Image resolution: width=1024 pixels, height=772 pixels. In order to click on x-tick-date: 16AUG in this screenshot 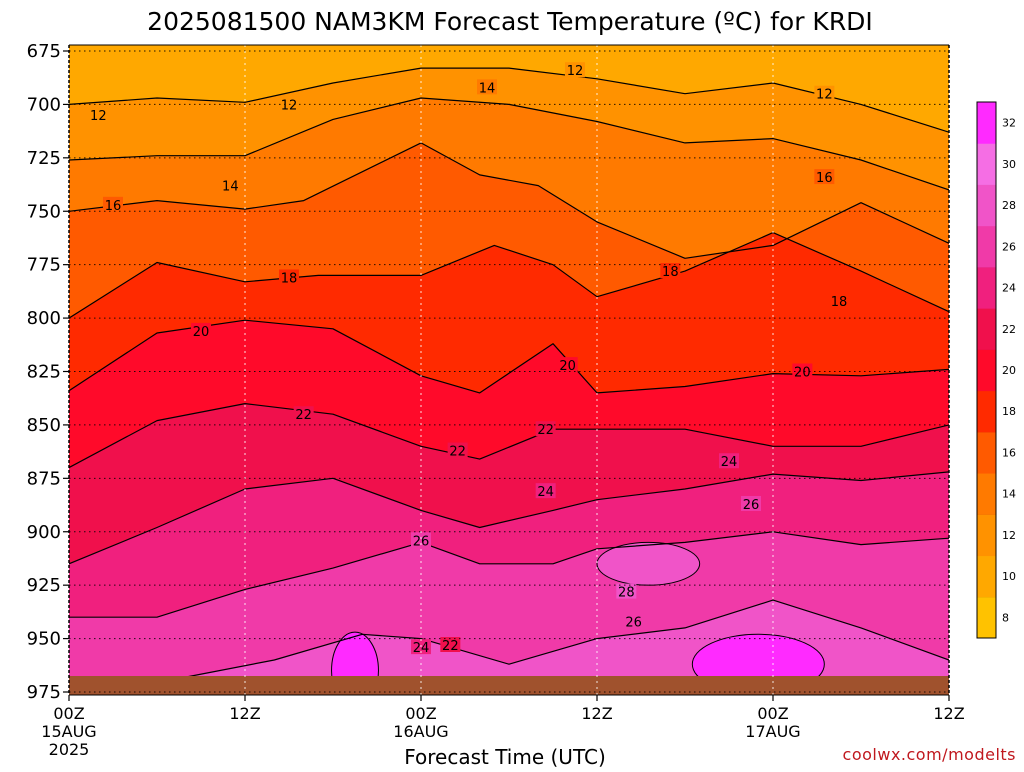, I will do `click(420, 731)`.